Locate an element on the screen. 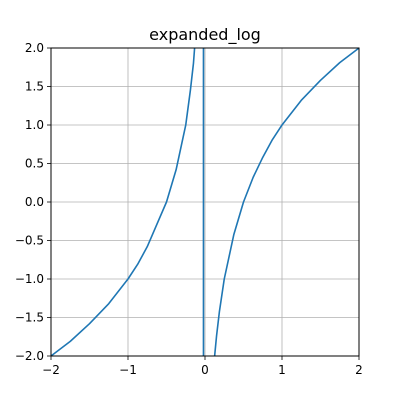 The height and width of the screenshot is (400, 400). y-tick-label: 1.0 is located at coordinates (34, 125).